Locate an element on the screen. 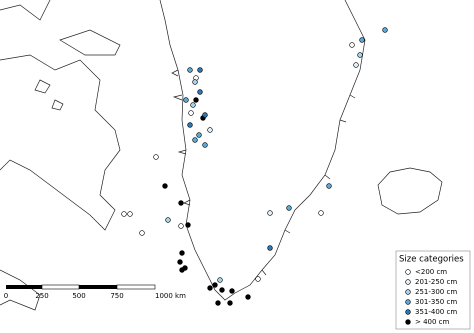 This screenshot has height=333, width=474. legend-label: <200 cm is located at coordinates (431, 272).